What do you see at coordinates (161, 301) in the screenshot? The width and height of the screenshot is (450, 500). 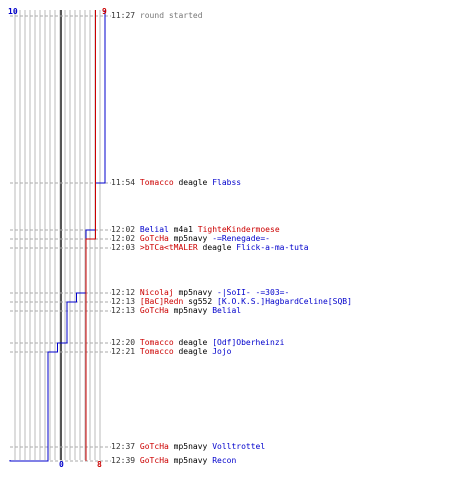 I see `event-attacker: [BaC]Redn` at bounding box center [161, 301].